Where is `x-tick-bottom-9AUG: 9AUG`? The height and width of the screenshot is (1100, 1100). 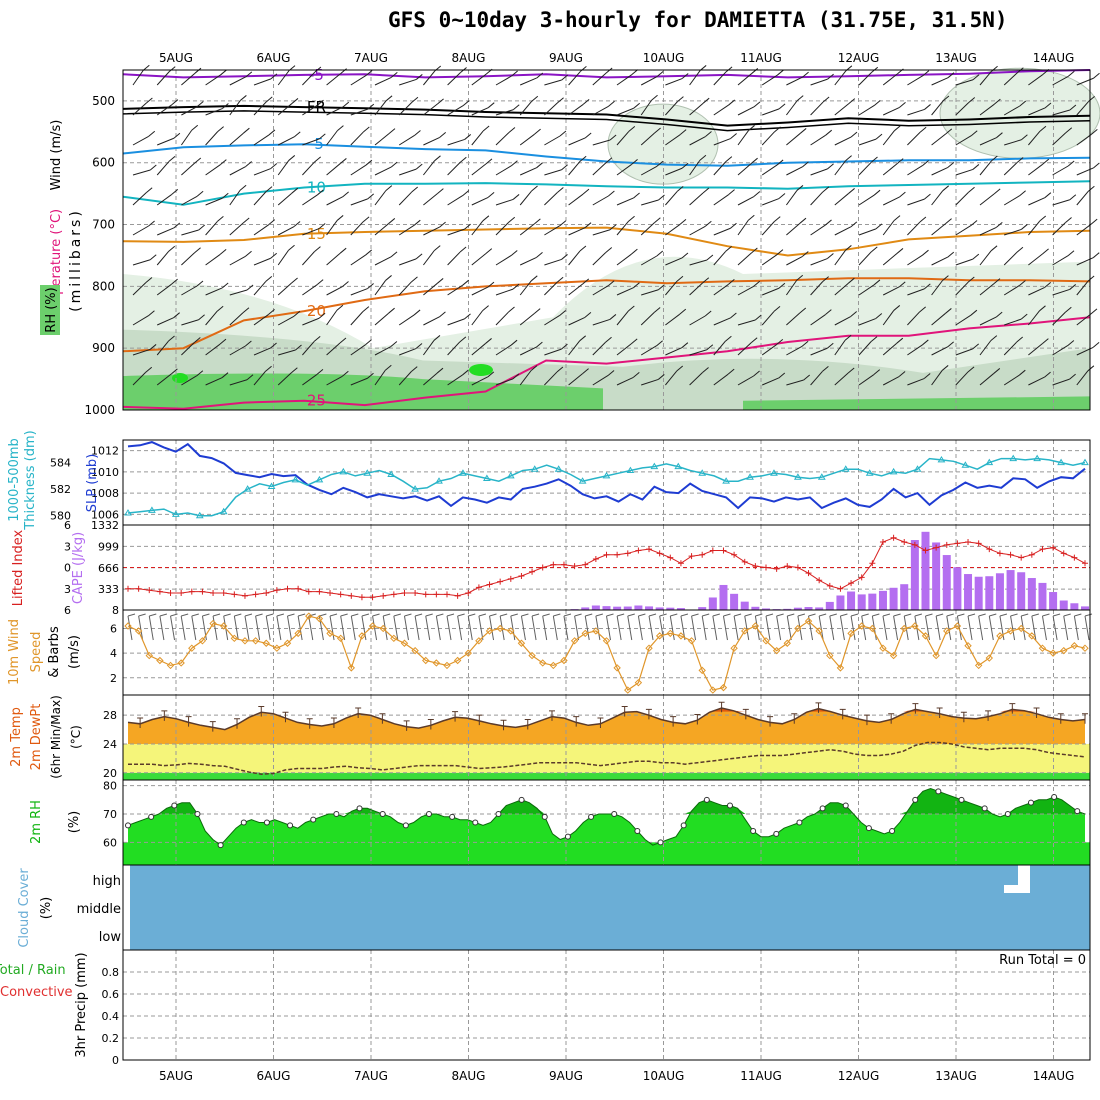
x-tick-bottom-9AUG: 9AUG is located at coordinates (566, 1076).